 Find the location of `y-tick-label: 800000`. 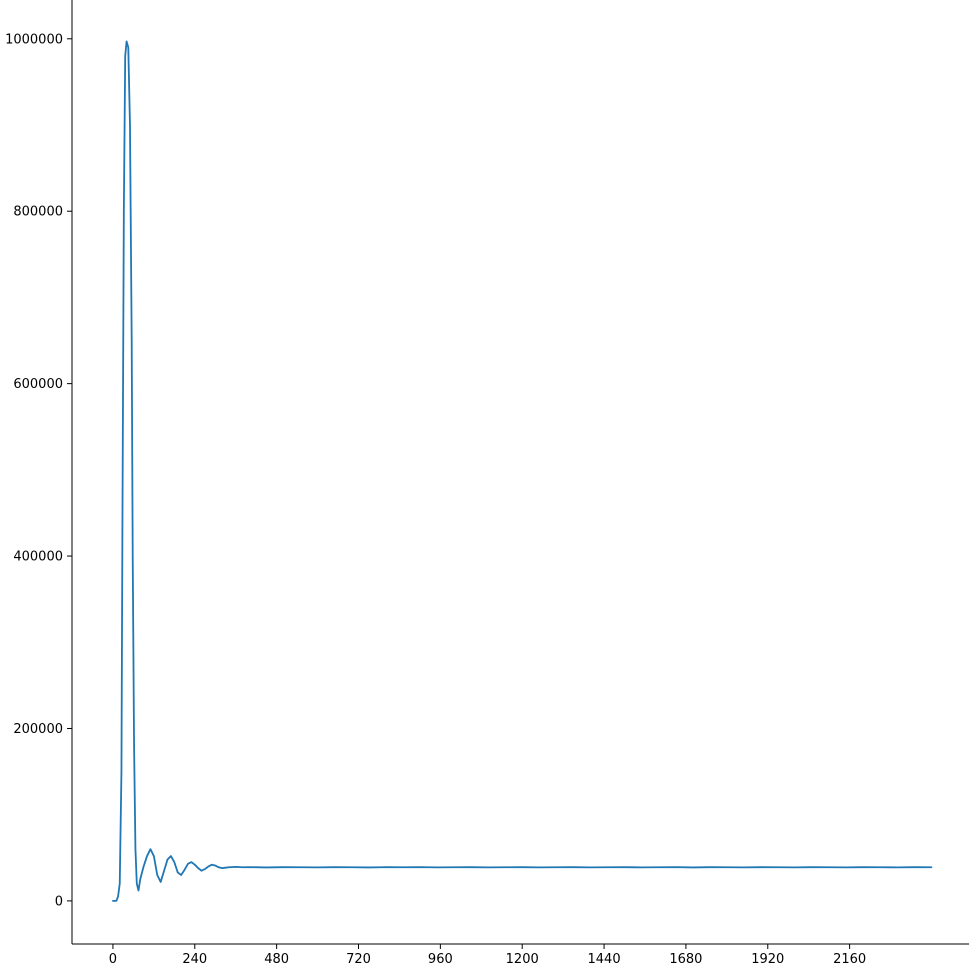

y-tick-label: 800000 is located at coordinates (38, 212).